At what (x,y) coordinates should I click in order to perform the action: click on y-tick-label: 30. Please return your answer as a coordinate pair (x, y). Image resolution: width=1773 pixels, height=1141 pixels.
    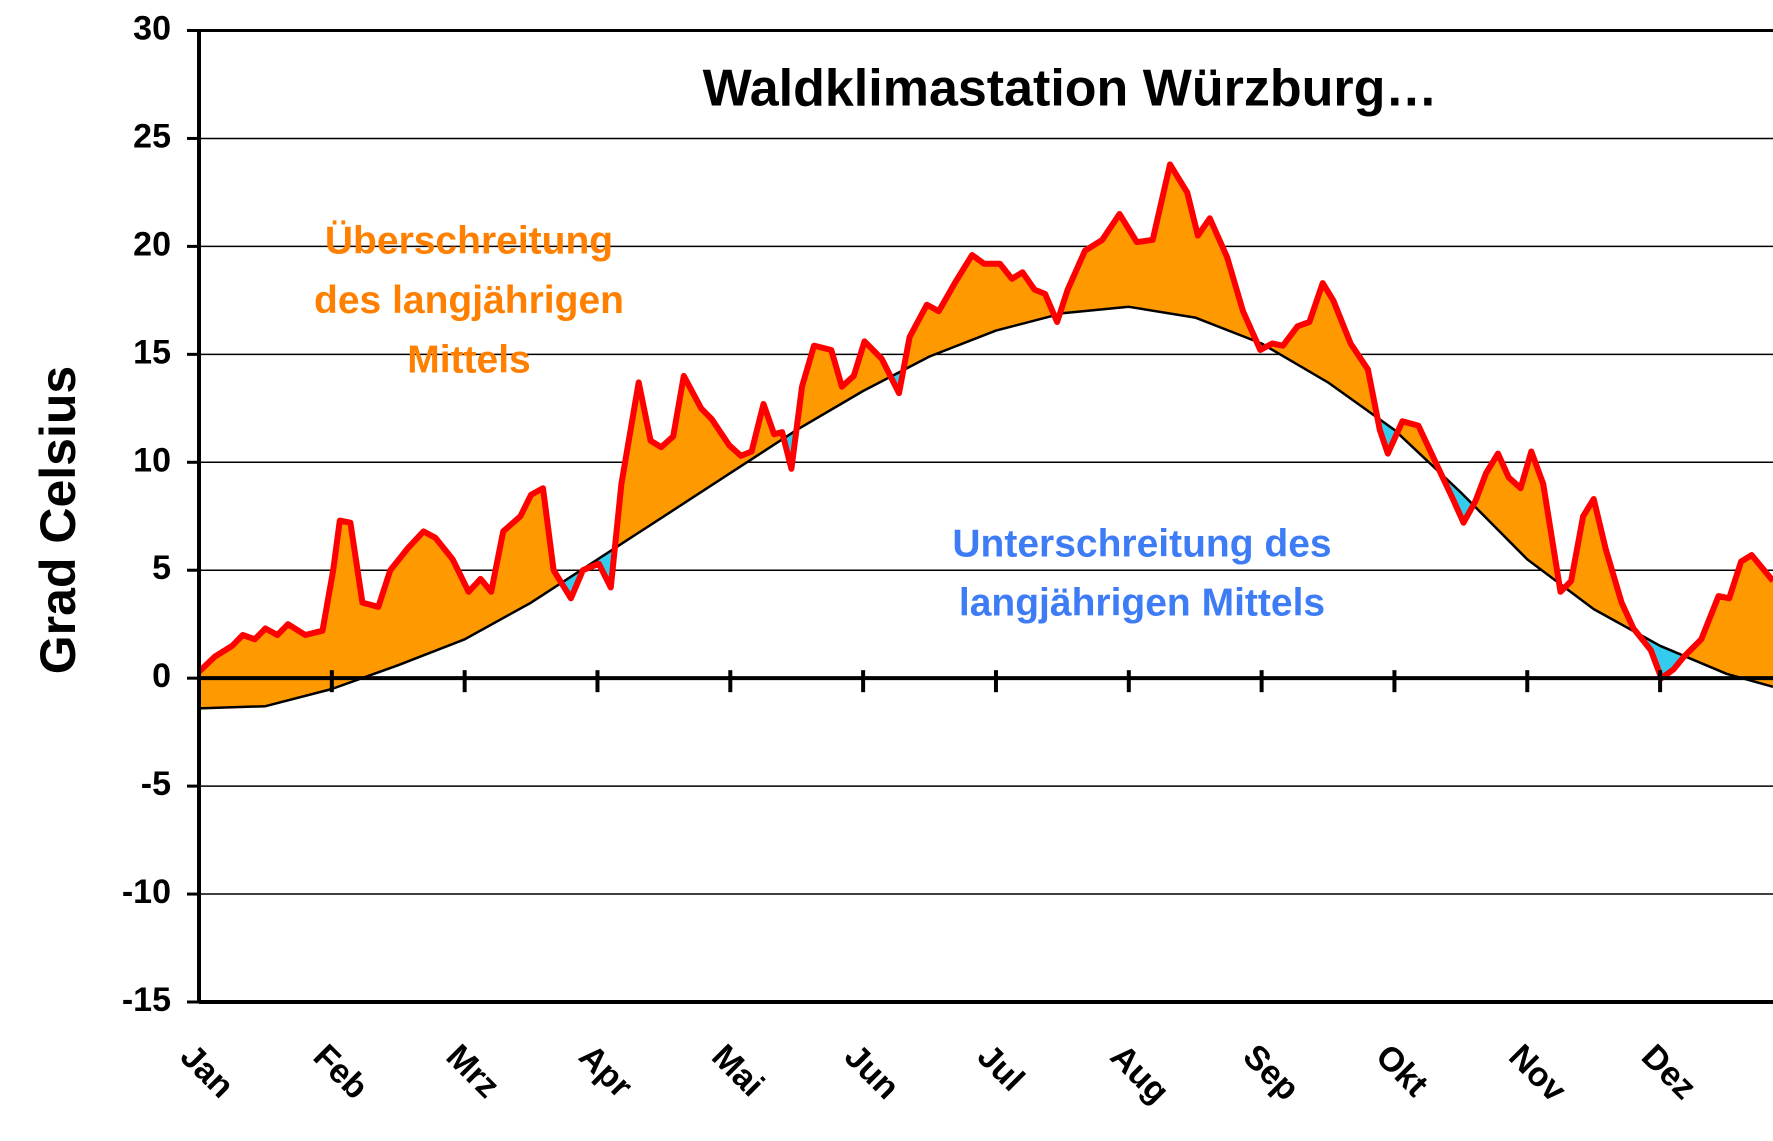
    Looking at the image, I should click on (152, 28).